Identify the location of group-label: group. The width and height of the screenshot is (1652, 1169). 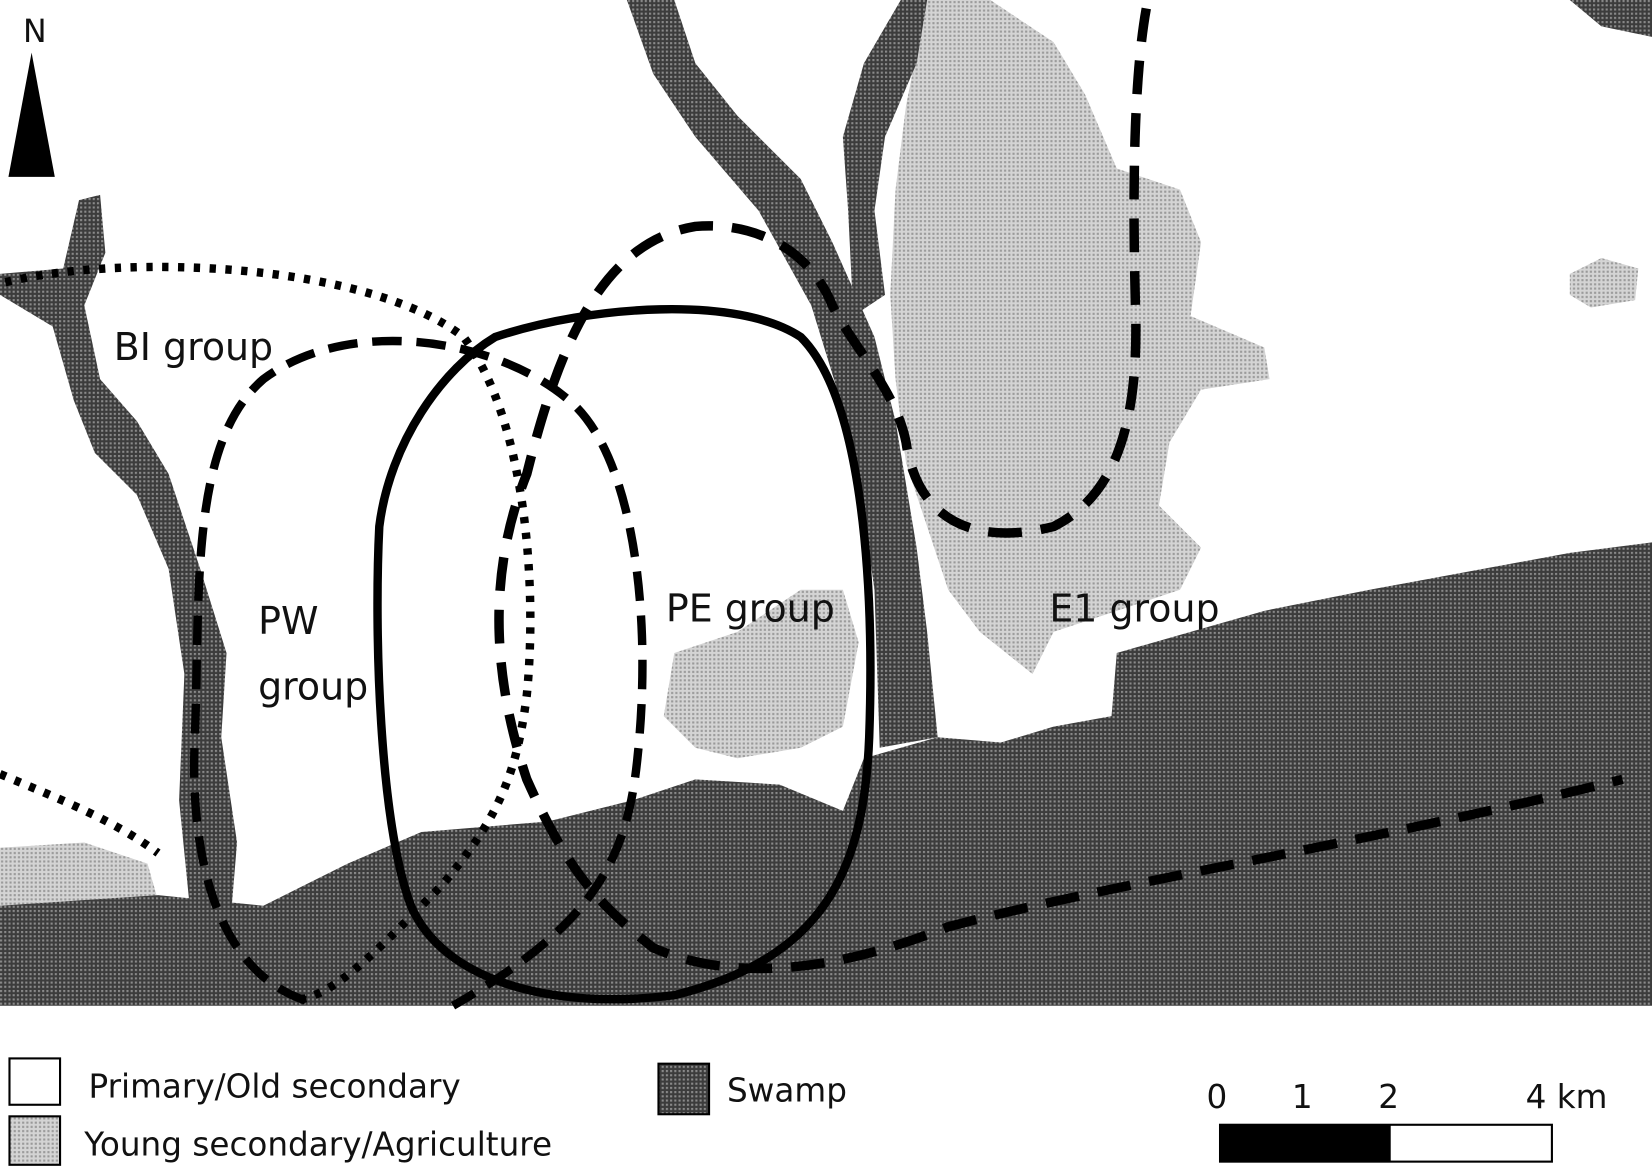
(313, 686).